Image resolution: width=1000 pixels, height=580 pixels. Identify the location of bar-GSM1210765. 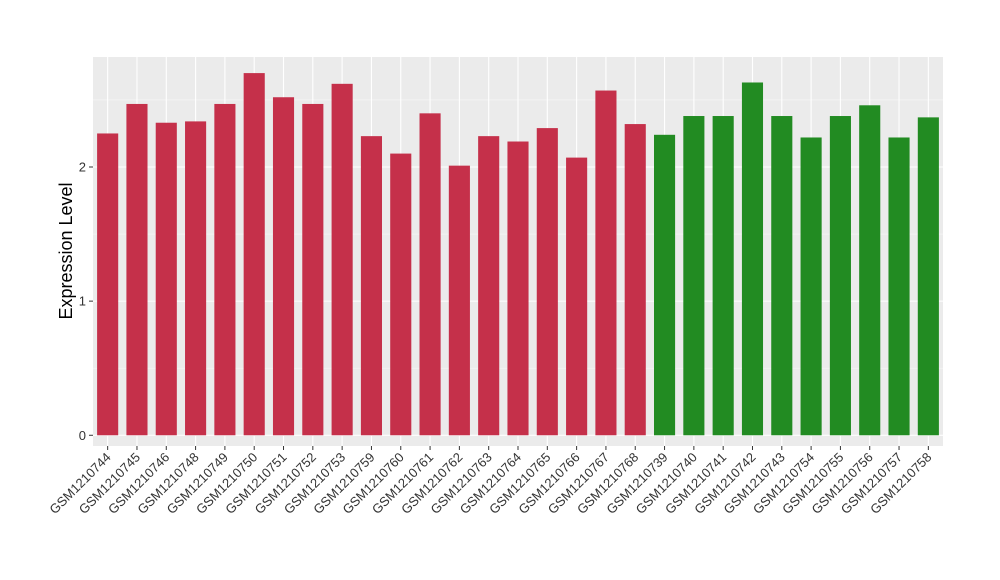
(547, 282).